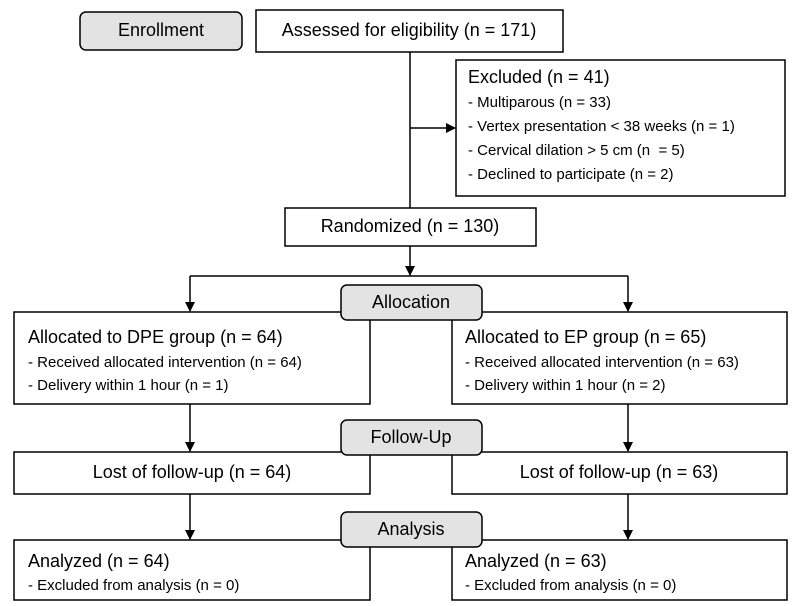  I want to click on randomized-box, so click(410, 227).